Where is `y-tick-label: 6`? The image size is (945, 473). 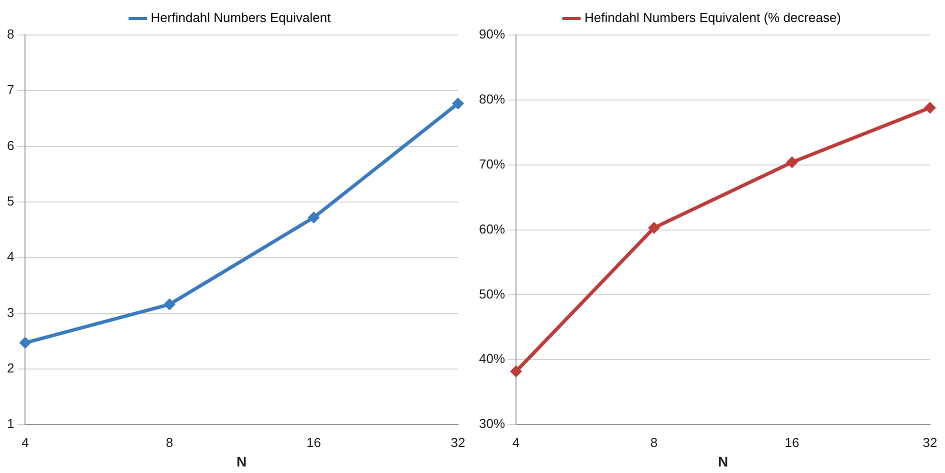
y-tick-label: 6 is located at coordinates (10, 145).